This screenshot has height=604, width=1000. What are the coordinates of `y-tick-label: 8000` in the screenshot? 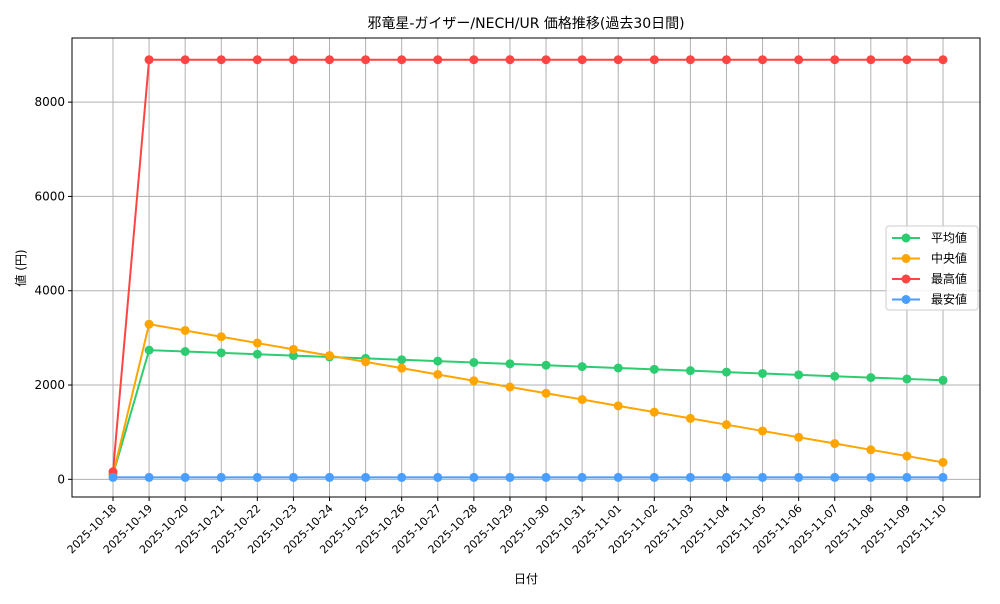 It's located at (49, 102).